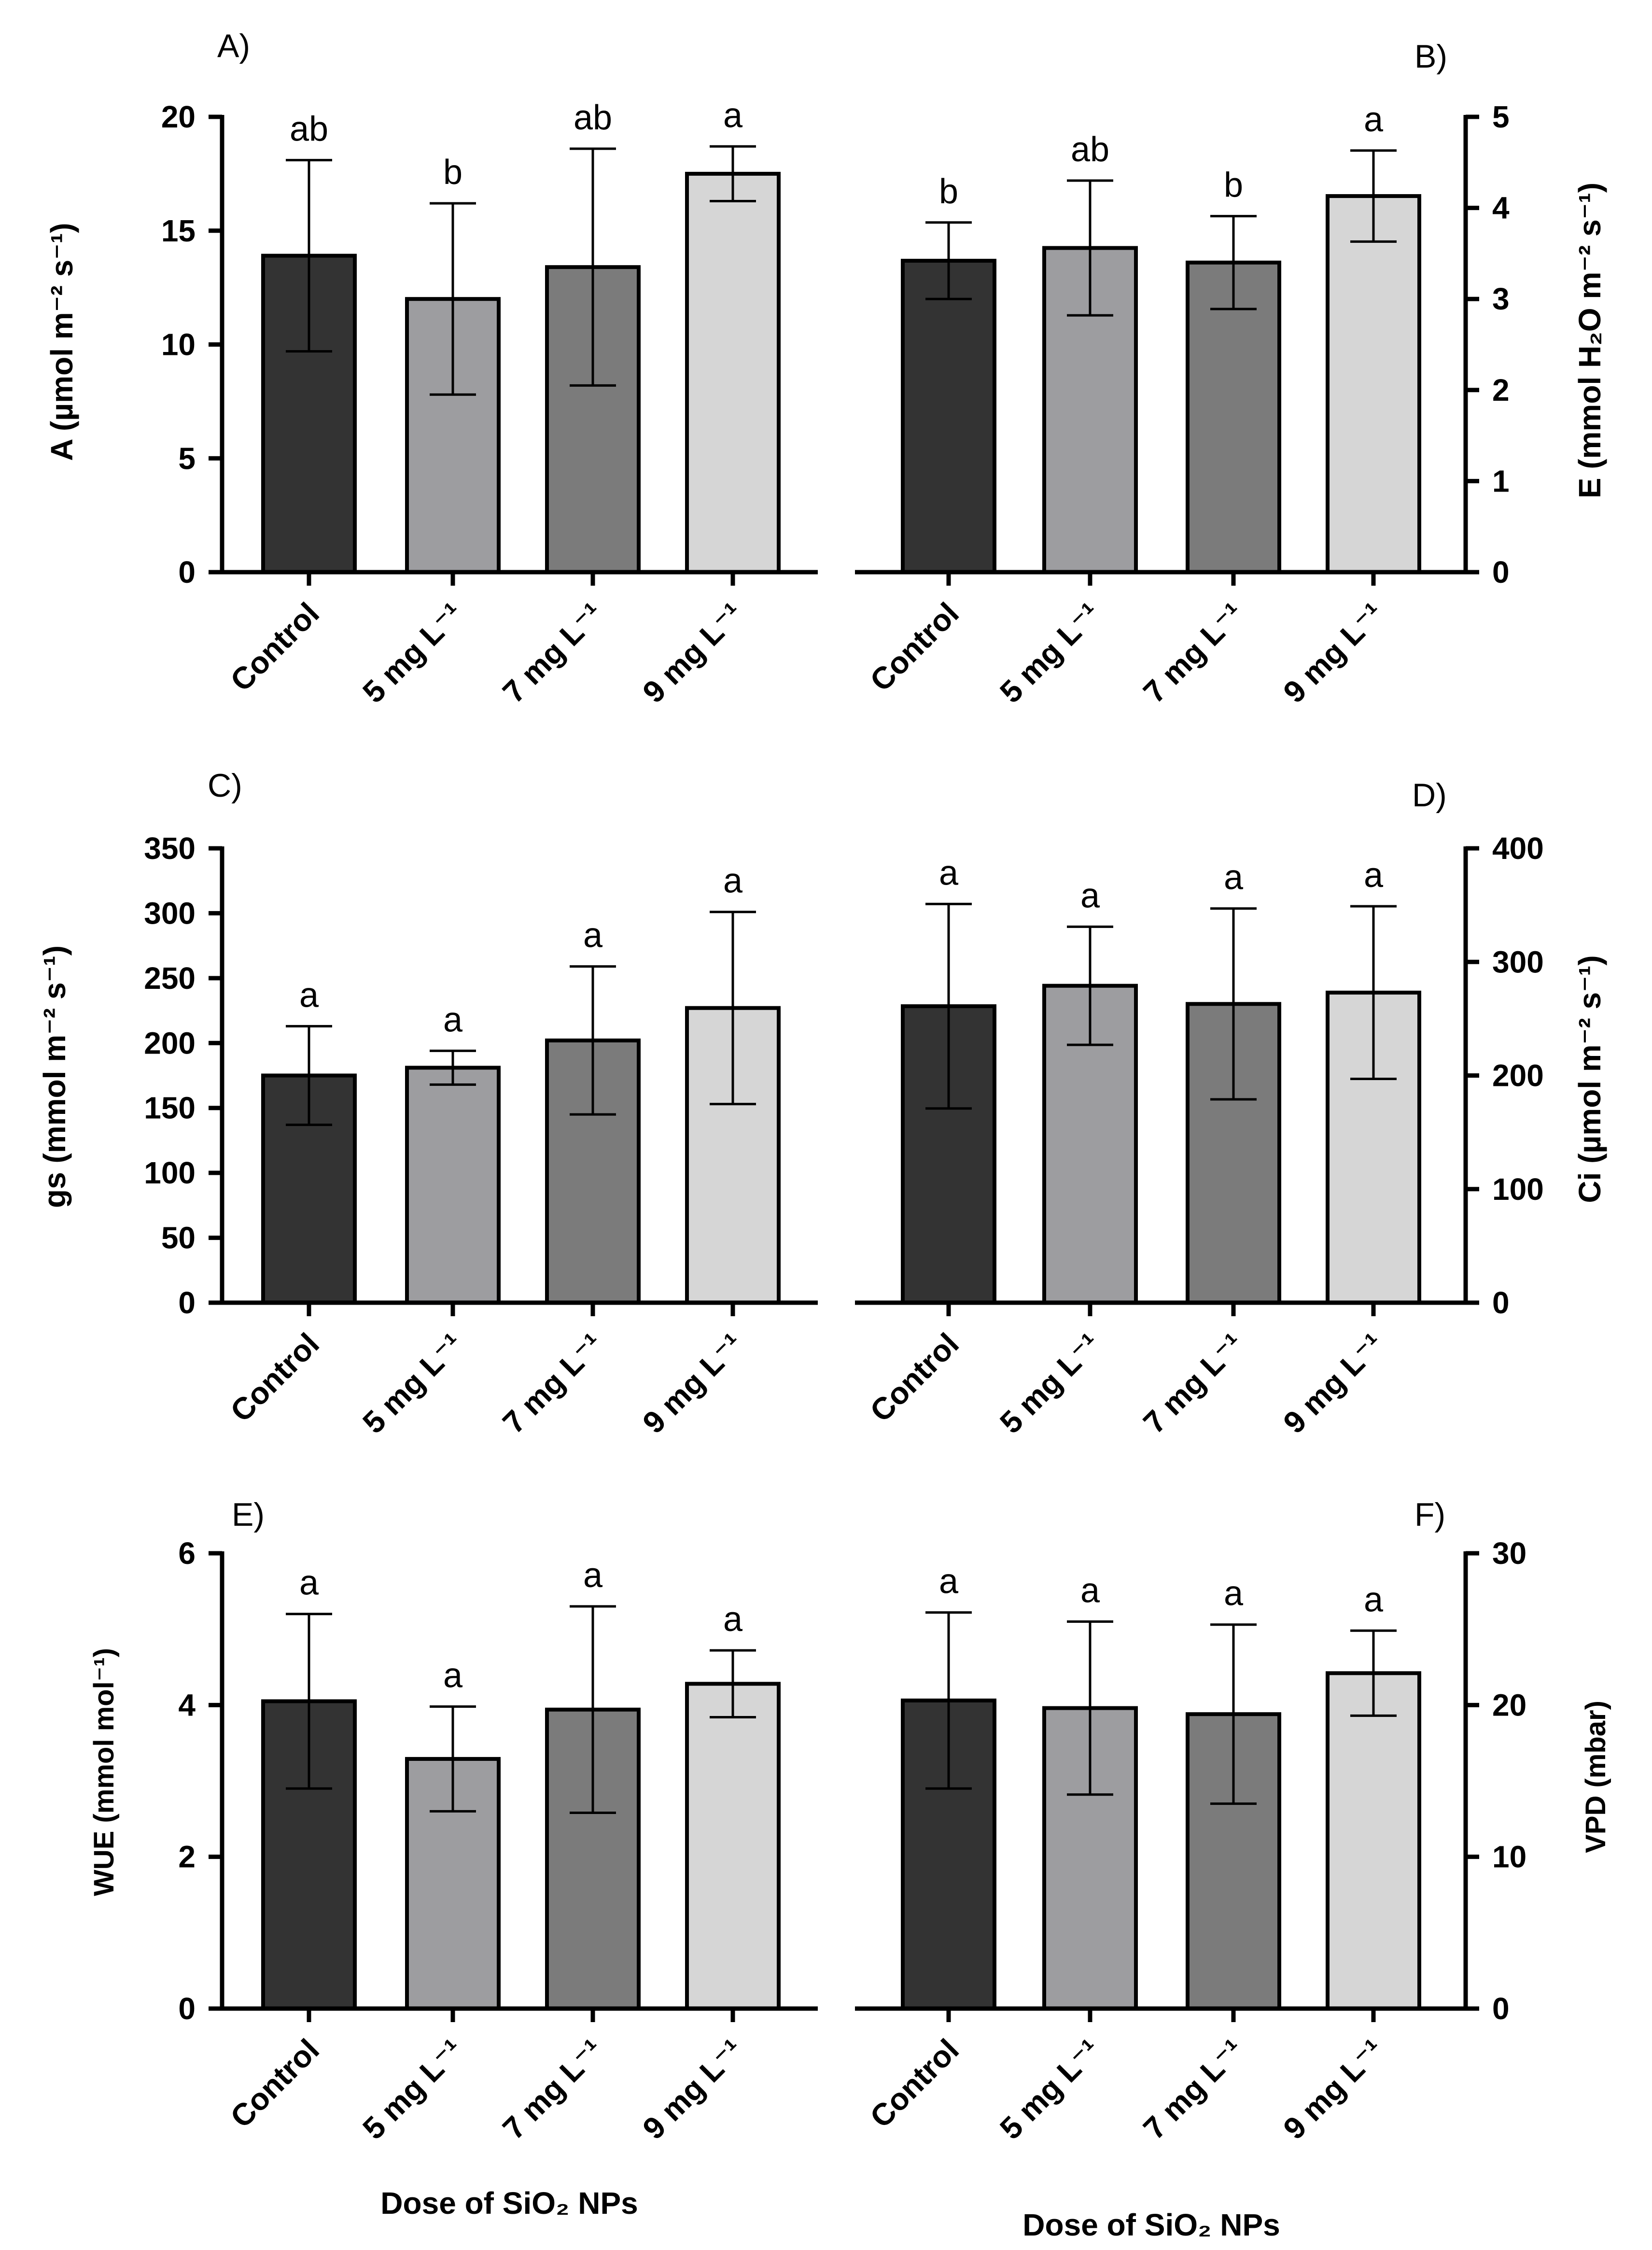 This screenshot has width=1652, height=2250. I want to click on panel-c-y-tick-label: 350, so click(170, 848).